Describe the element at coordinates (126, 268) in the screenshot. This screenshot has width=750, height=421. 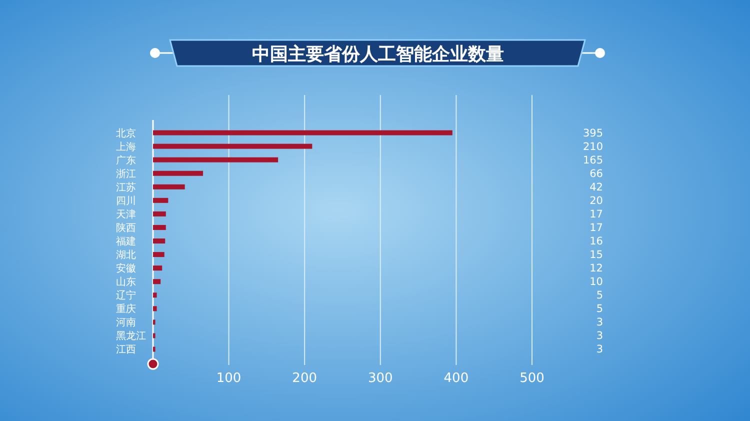
I see `y-tick-label: 安徽` at that location.